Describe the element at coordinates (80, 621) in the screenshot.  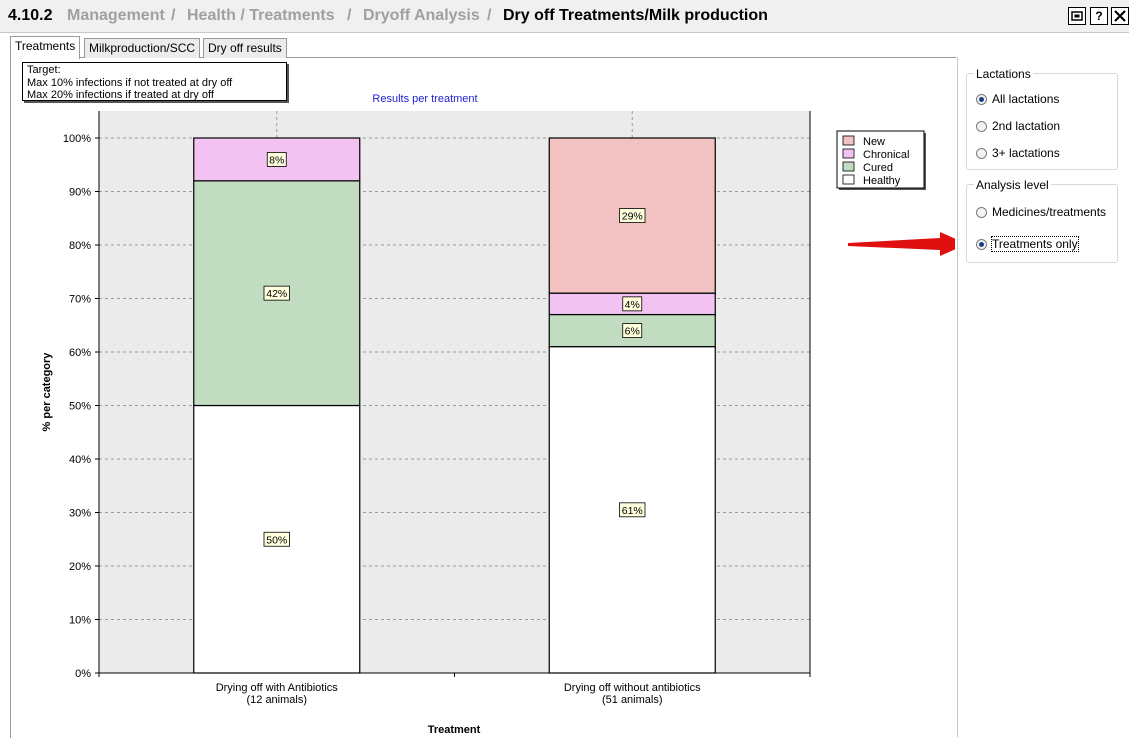
I see `y-tick-label: 10%` at that location.